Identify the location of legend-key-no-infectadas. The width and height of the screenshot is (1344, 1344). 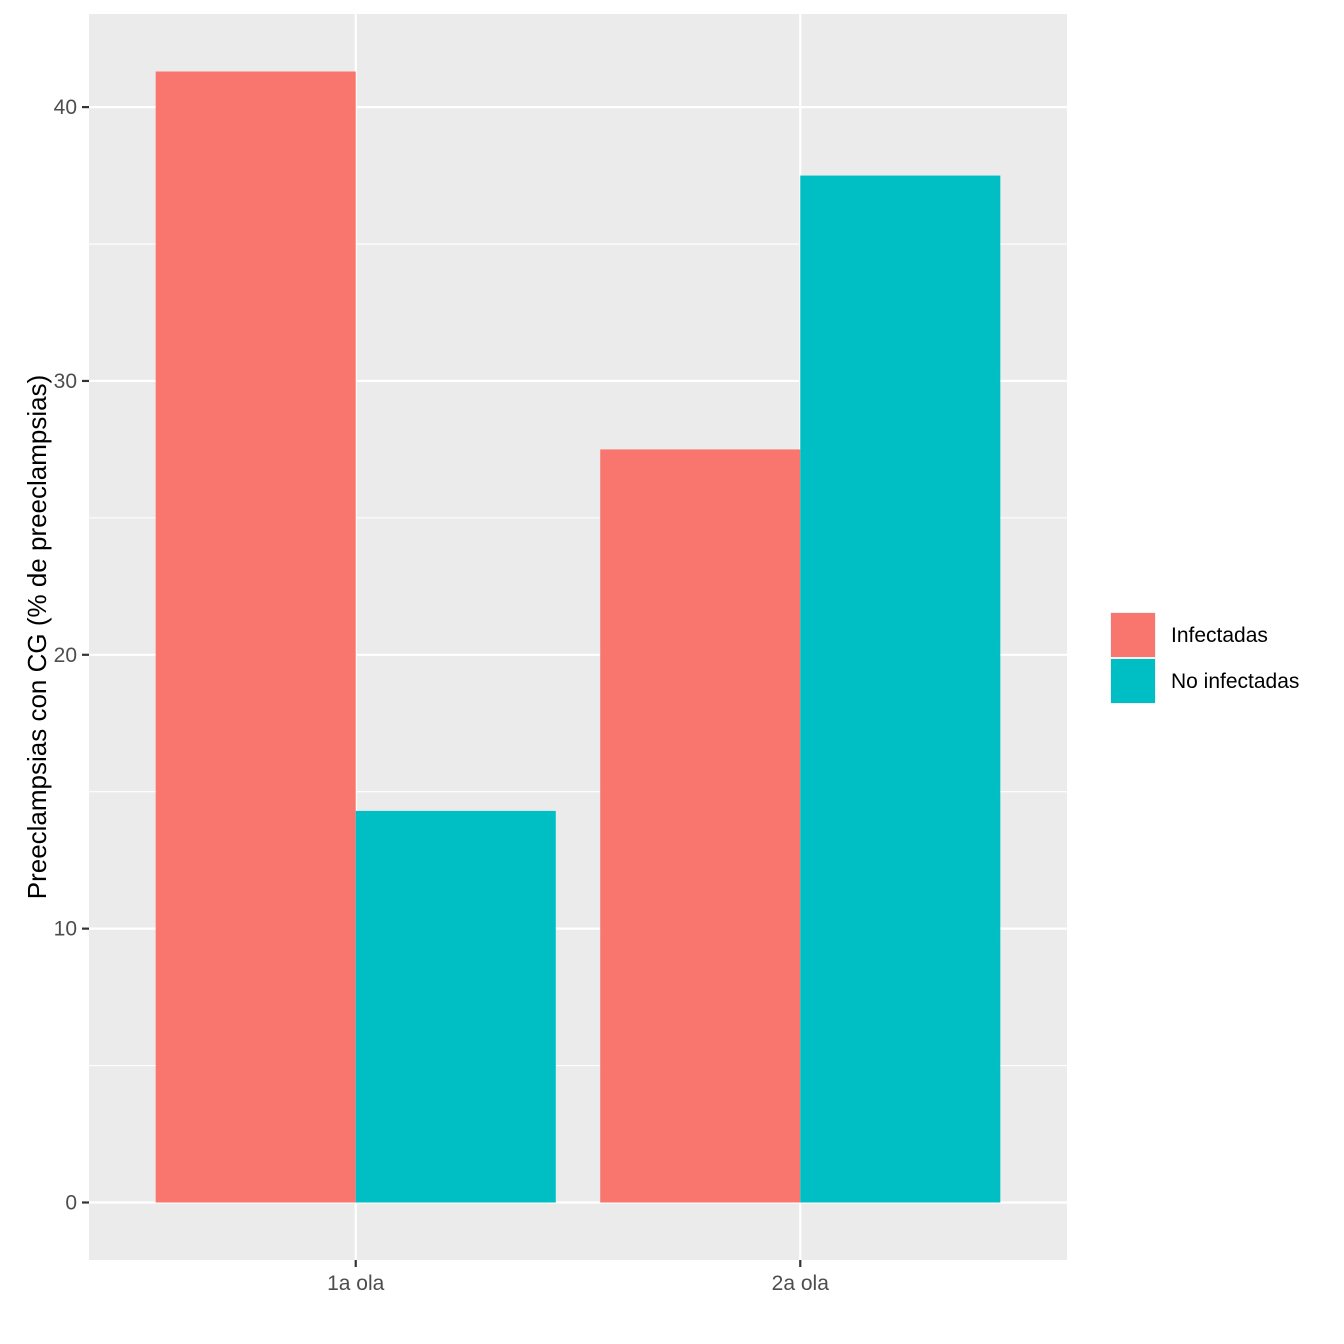
(1133, 681).